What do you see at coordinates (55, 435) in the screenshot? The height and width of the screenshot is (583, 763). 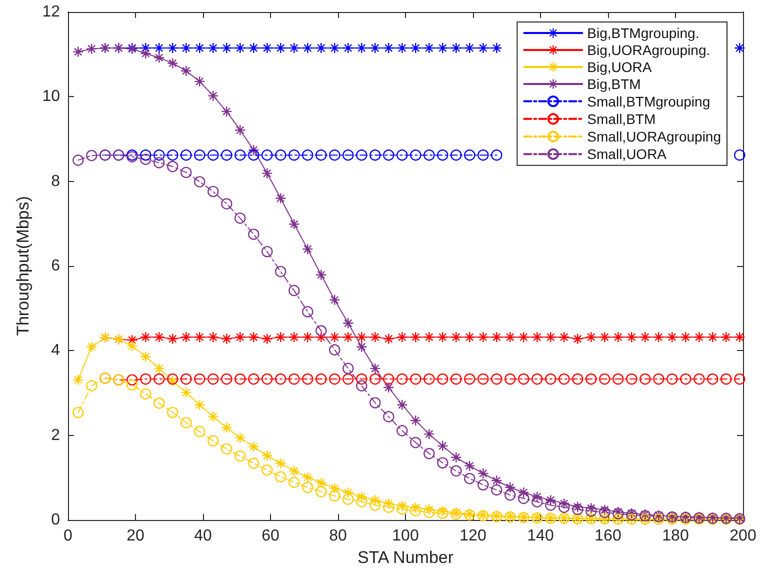 I see `y-tick-label: 2` at bounding box center [55, 435].